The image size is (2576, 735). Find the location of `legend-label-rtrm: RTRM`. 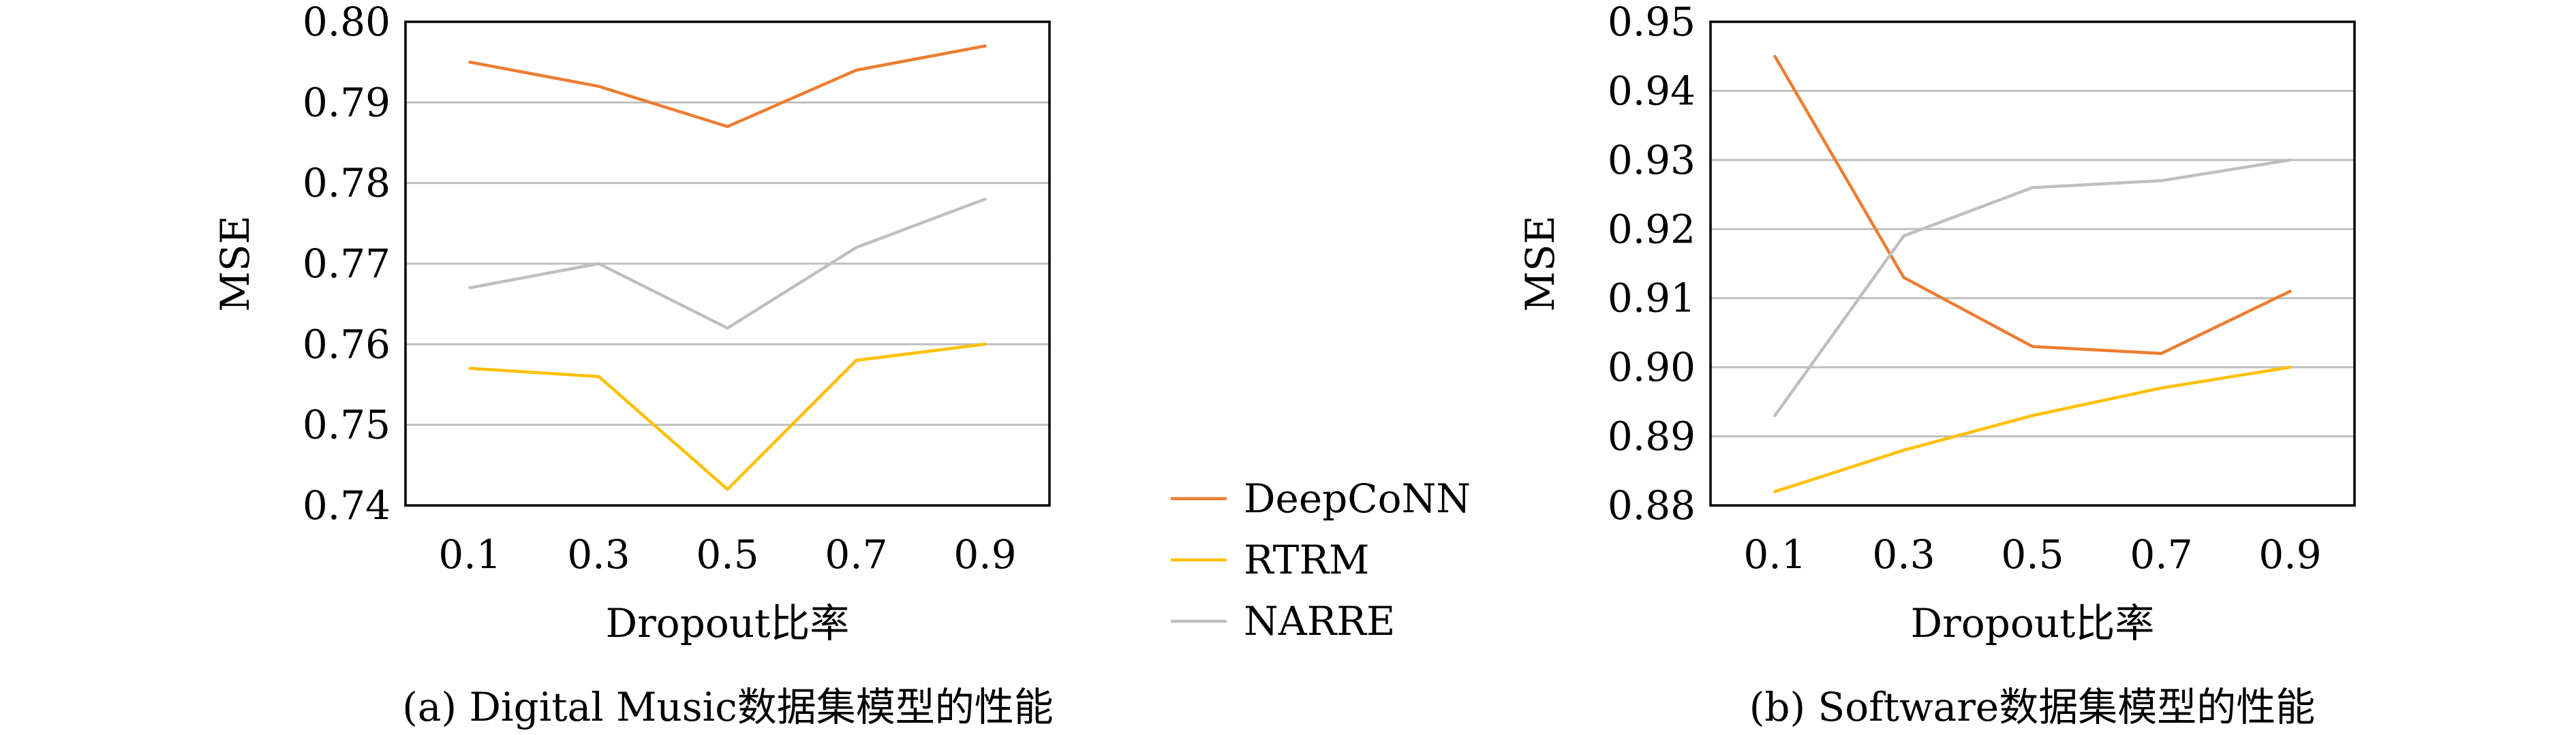

legend-label-rtrm: RTRM is located at coordinates (1306, 560).